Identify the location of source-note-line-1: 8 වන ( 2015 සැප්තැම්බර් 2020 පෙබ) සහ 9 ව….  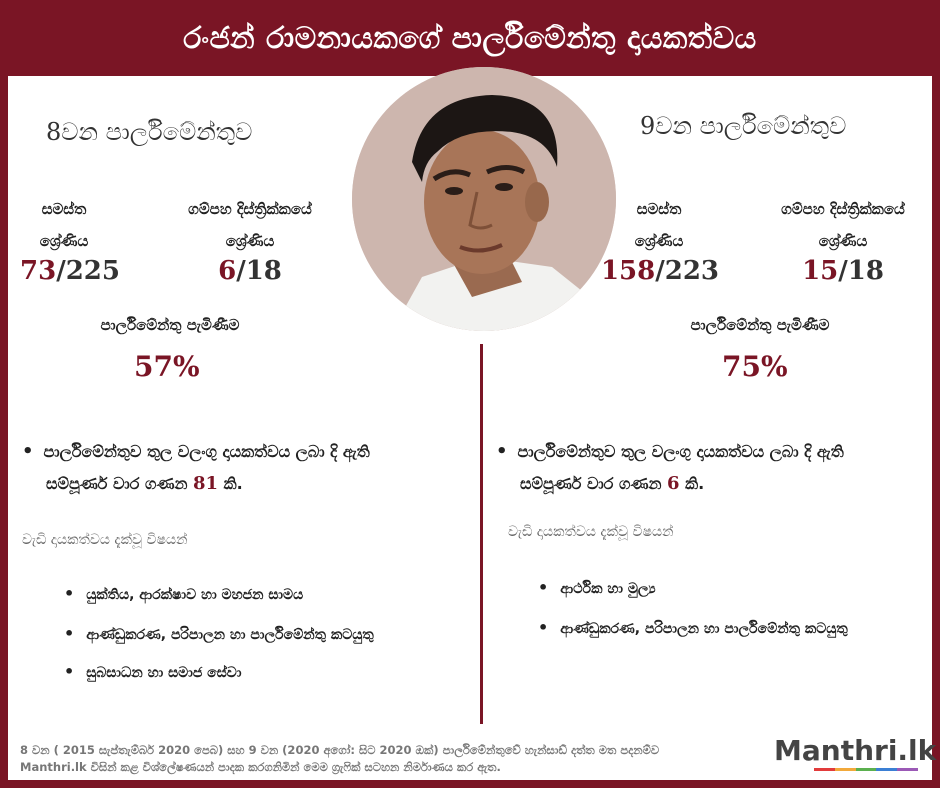
(340, 750).